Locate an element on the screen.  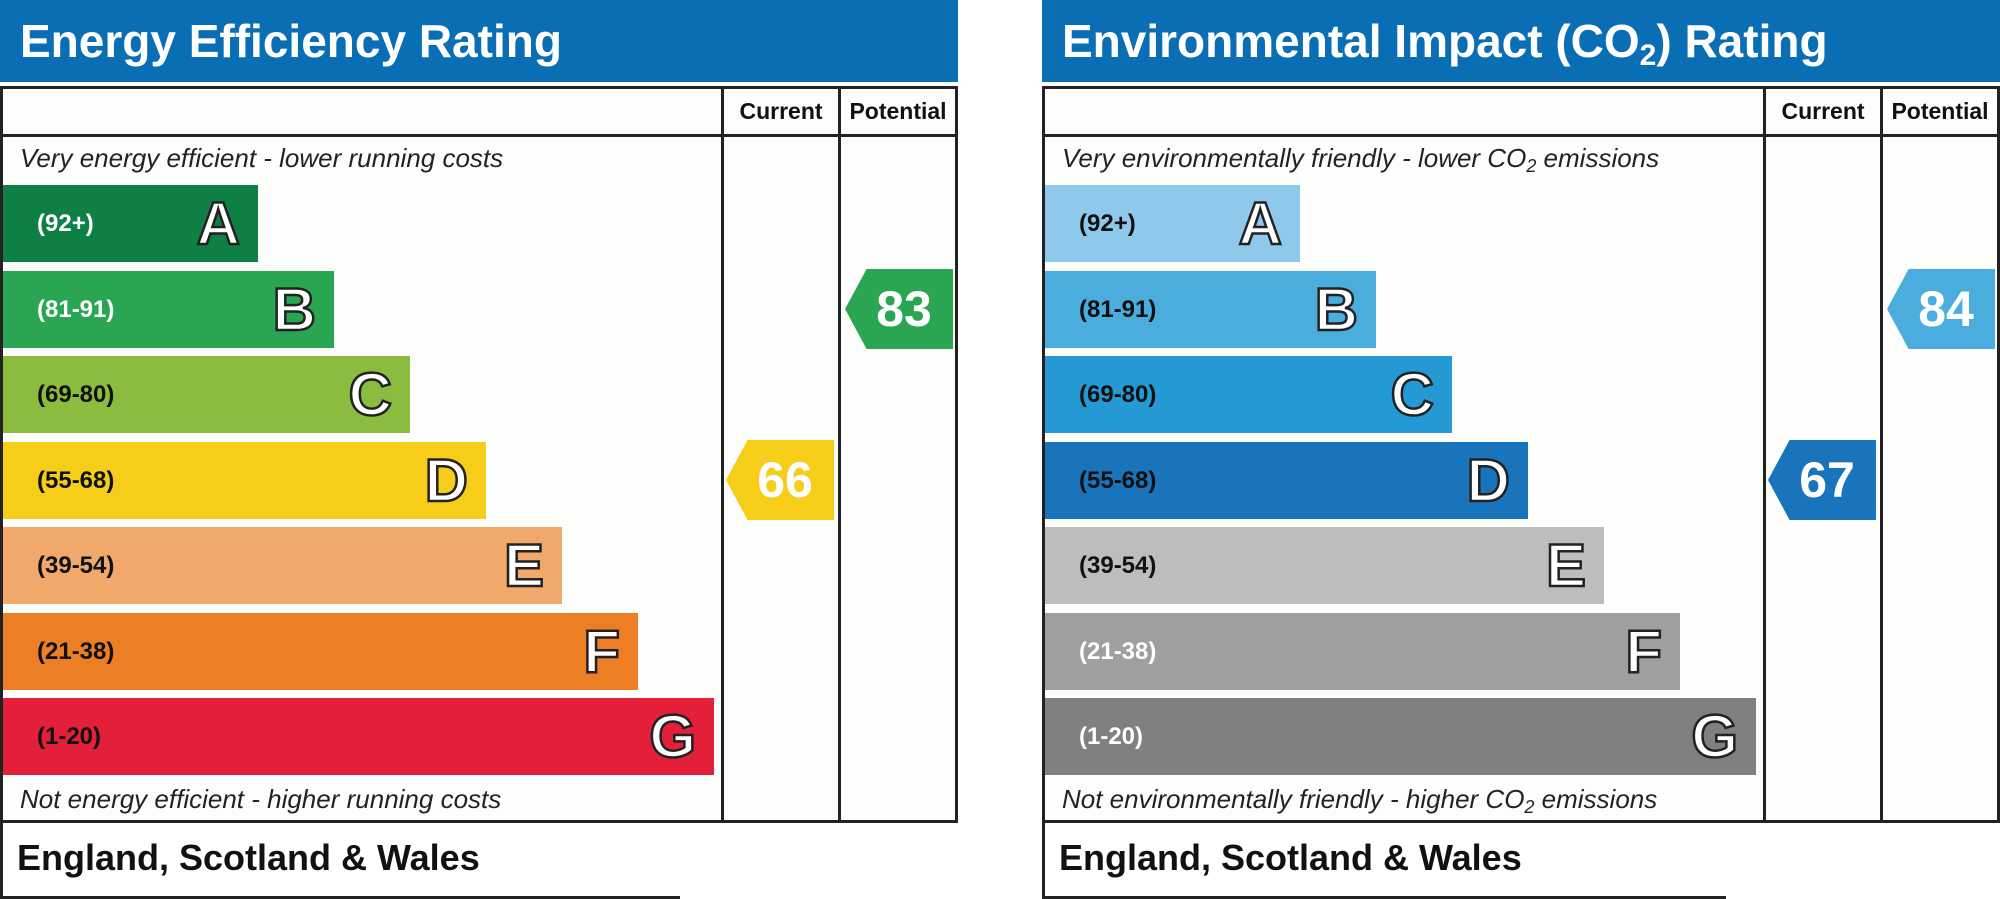
panel-title: Environmental Impact (CO2) Rating is located at coordinates (1521, 41).